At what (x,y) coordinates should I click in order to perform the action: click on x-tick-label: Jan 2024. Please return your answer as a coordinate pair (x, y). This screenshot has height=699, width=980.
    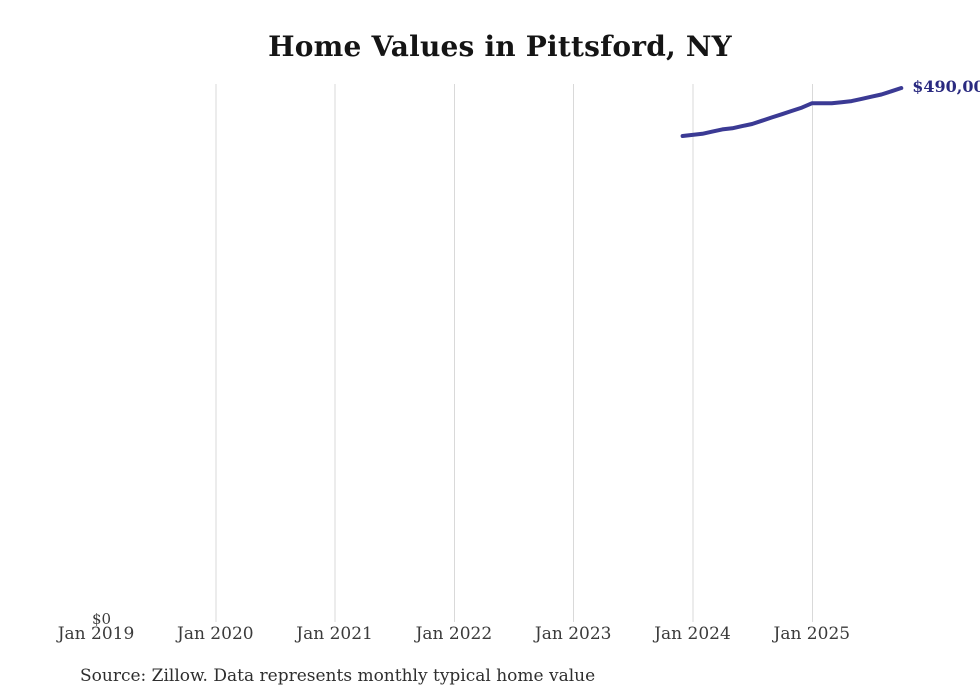
    Looking at the image, I should click on (692, 634).